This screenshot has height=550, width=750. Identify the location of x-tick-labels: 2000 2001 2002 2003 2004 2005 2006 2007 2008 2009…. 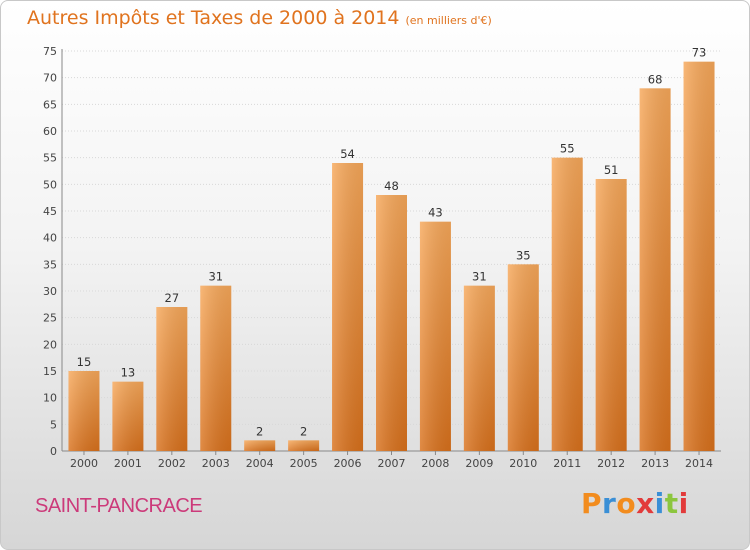
(391, 463).